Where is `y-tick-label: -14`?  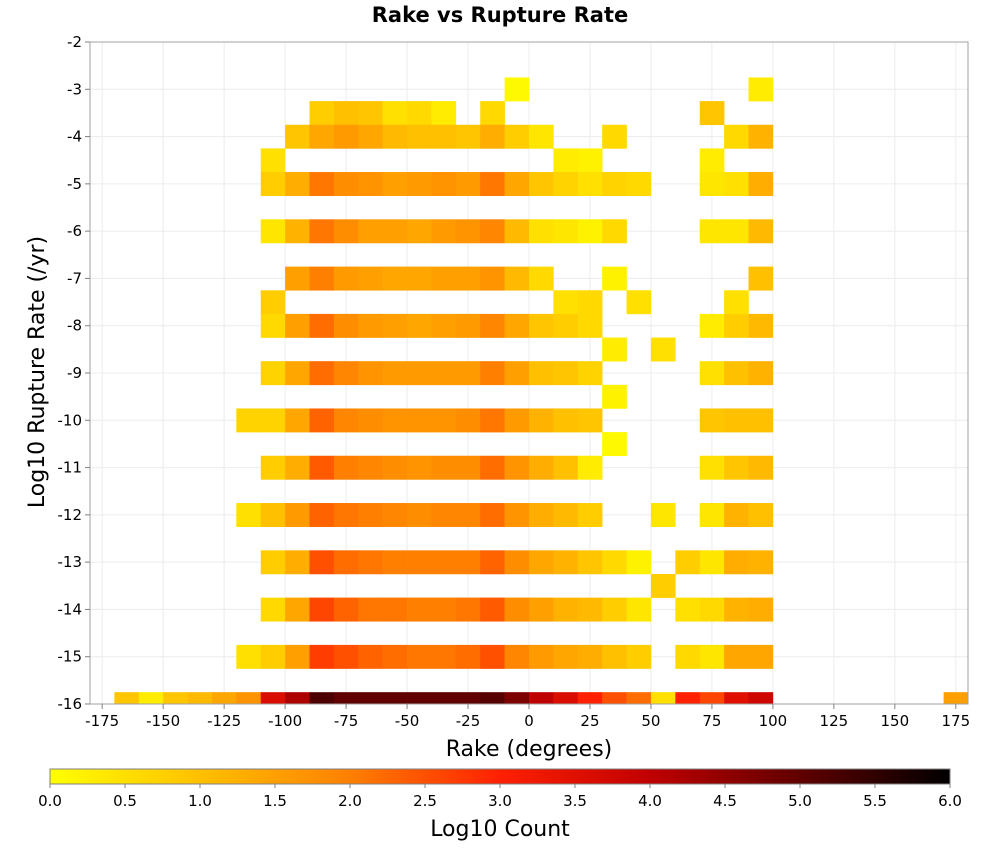
y-tick-label: -14 is located at coordinates (70, 609).